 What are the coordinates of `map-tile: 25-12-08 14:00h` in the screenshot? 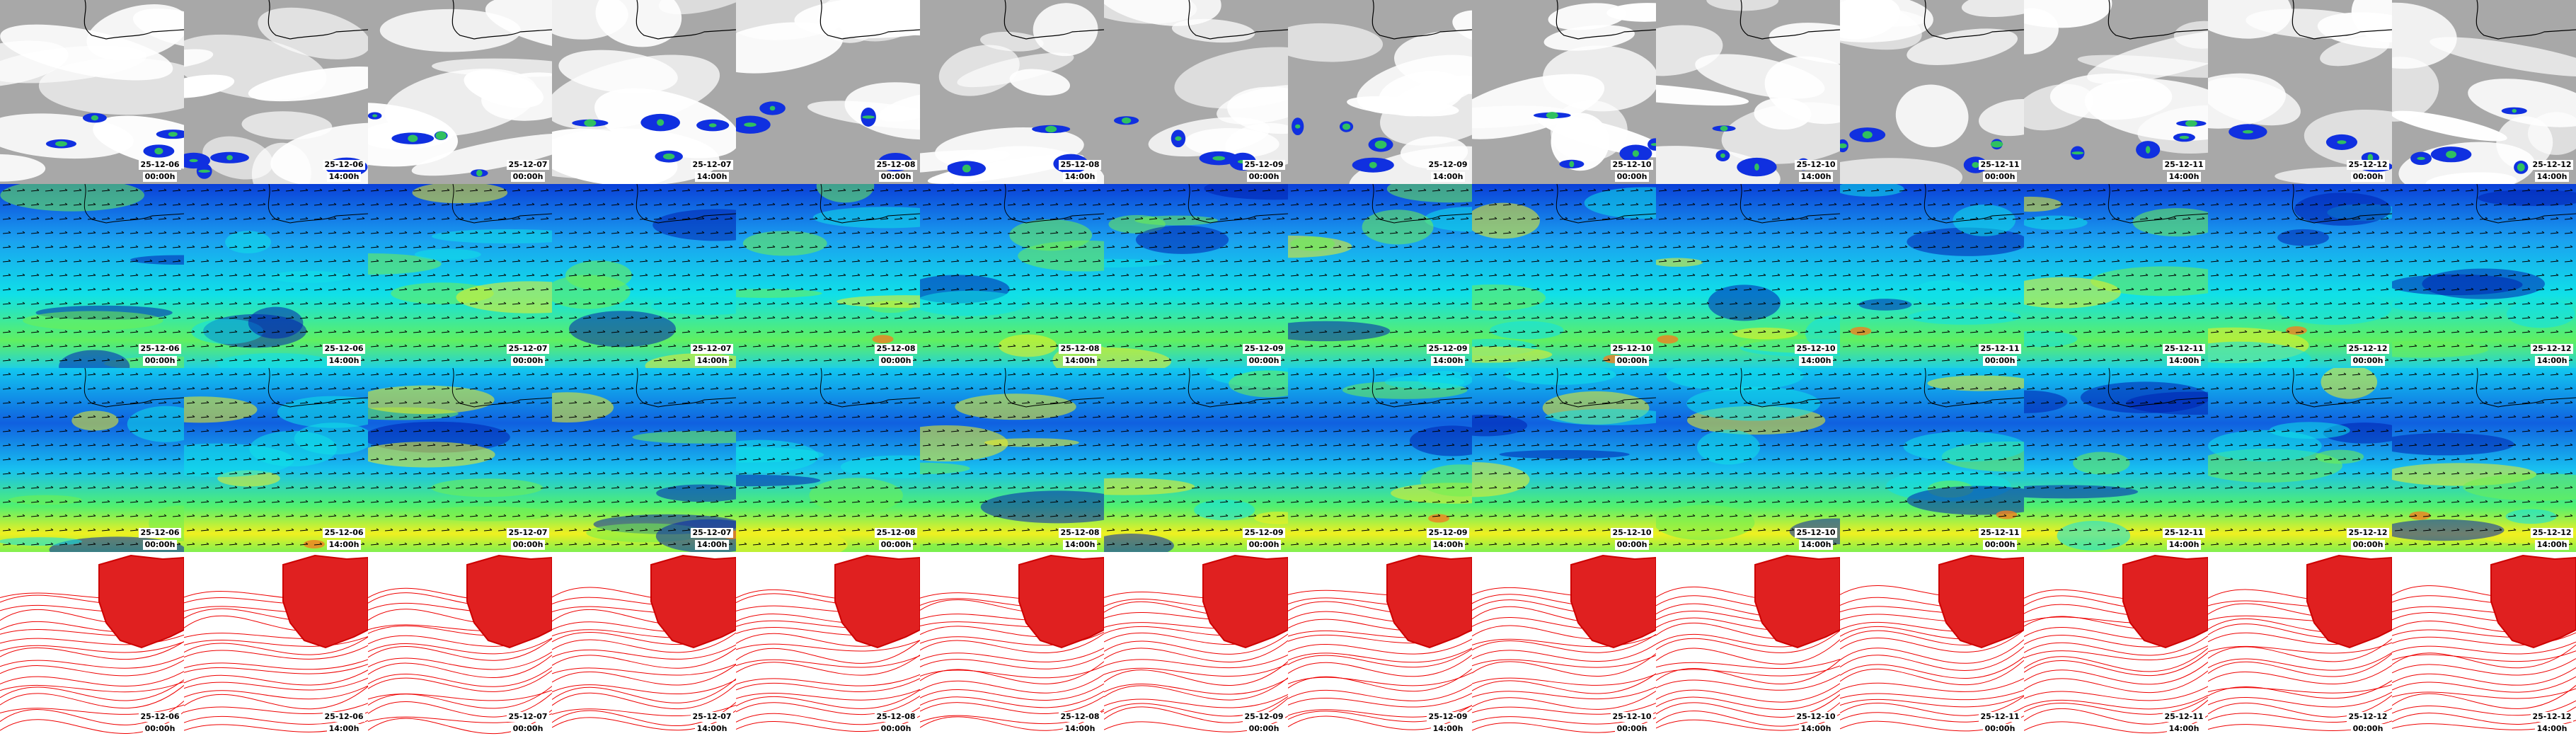 It's located at (1012, 276).